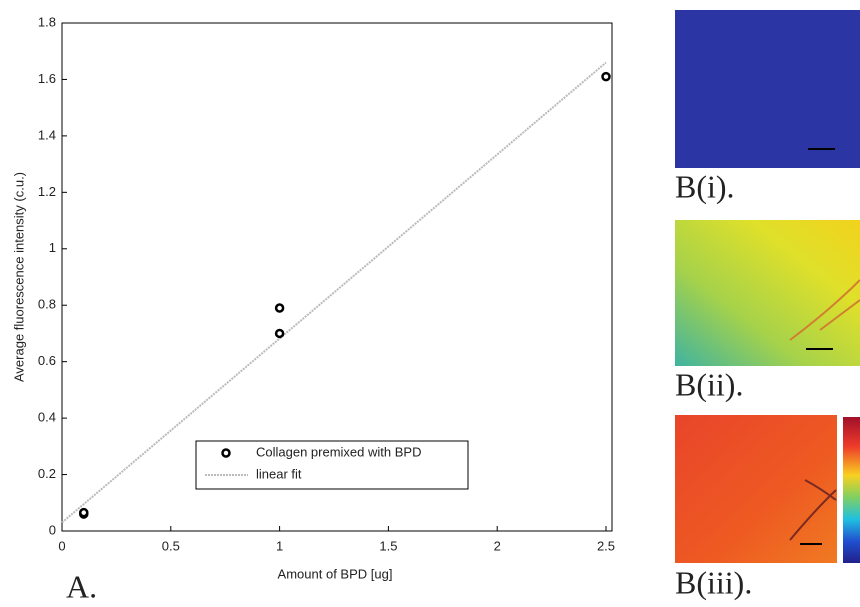  I want to click on image-b-iii, so click(756, 489).